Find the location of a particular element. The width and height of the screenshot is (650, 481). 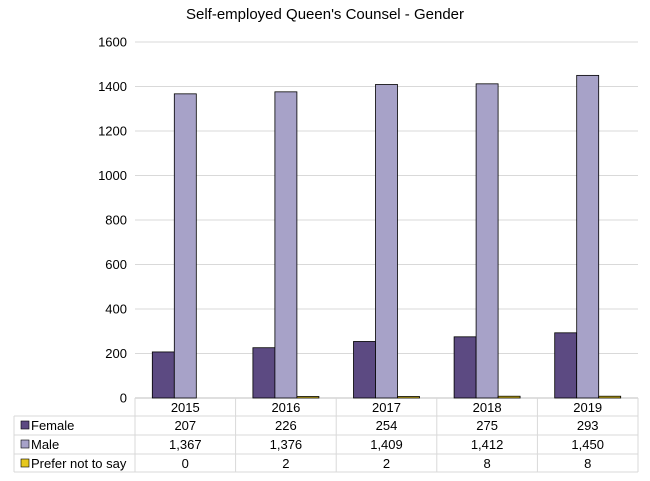

data-label: 1,376 is located at coordinates (286, 444).